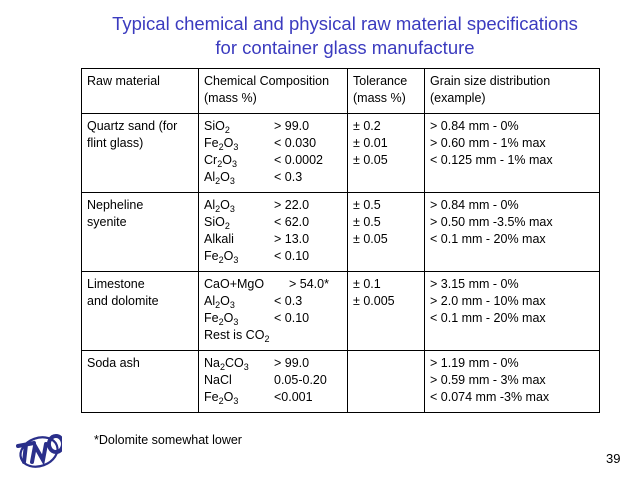 This screenshot has height=478, width=638. Describe the element at coordinates (113, 363) in the screenshot. I see `material-line: Soda ash` at that location.